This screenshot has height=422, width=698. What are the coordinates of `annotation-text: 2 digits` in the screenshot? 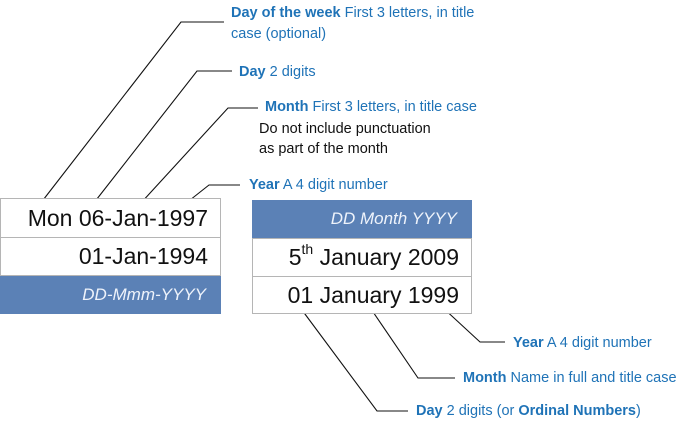 It's located at (290, 72).